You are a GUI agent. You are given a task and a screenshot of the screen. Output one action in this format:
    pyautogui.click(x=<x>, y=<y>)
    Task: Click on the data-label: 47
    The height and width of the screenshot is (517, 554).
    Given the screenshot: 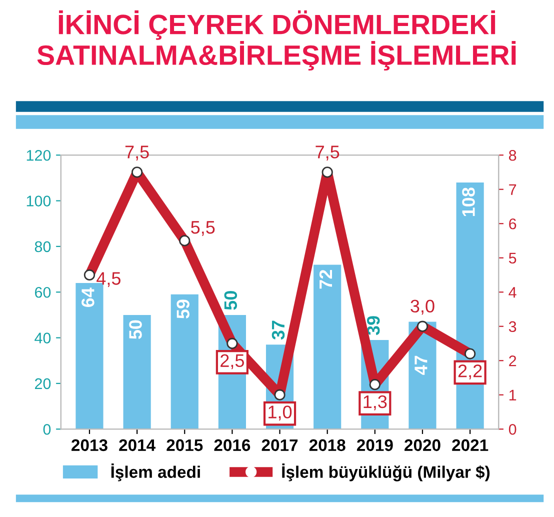 What is the action you would take?
    pyautogui.click(x=421, y=365)
    